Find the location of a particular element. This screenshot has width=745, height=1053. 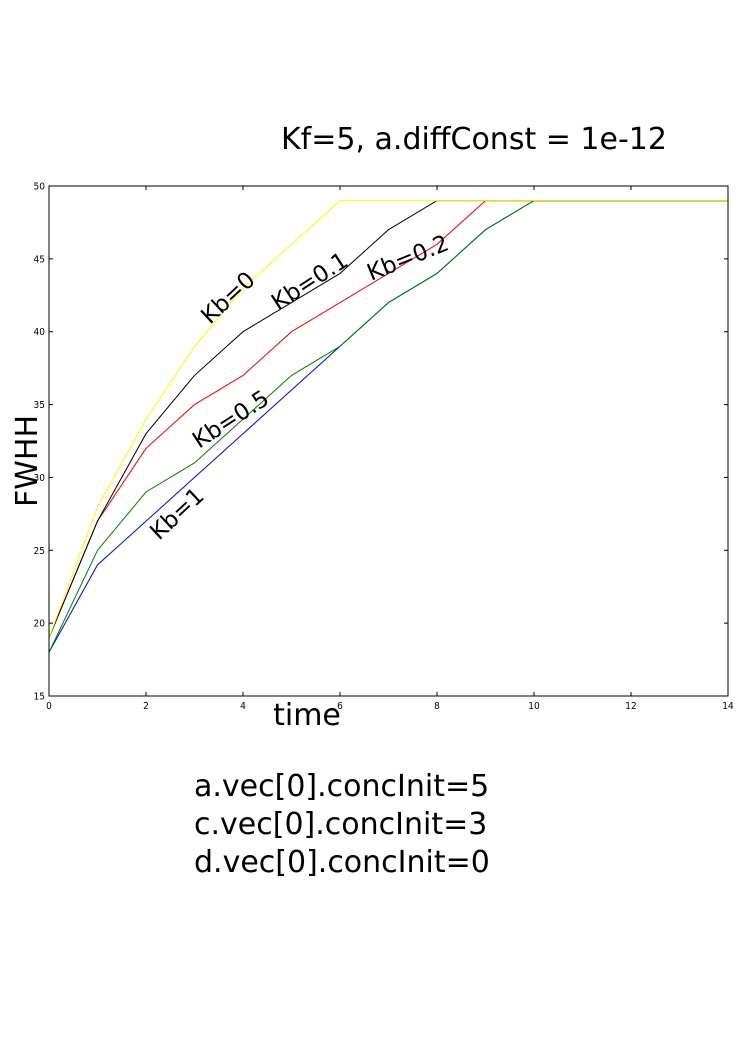

x-tick-label: 6 is located at coordinates (340, 706).